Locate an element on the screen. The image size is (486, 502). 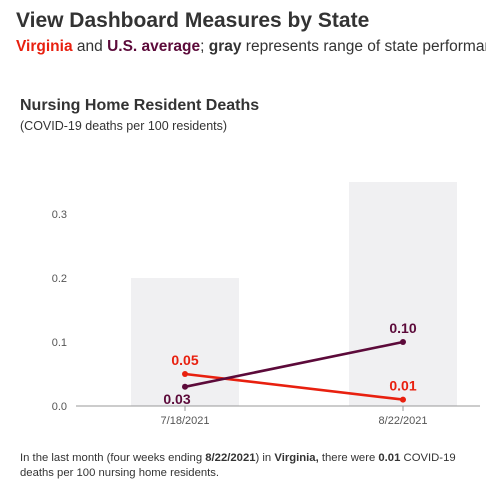
footnote-state: Virginia, is located at coordinates (296, 458).